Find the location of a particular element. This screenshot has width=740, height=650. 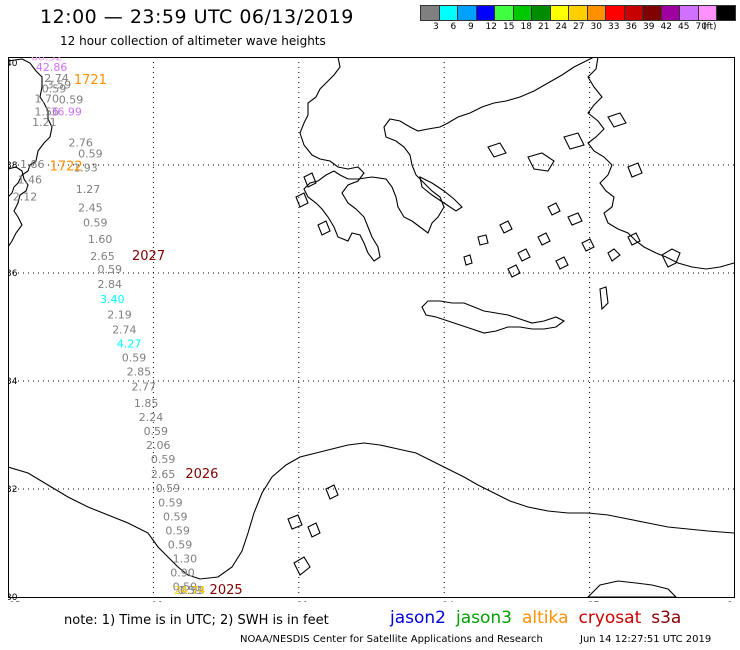

wave-height-label: 68.52 is located at coordinates (47, 60).